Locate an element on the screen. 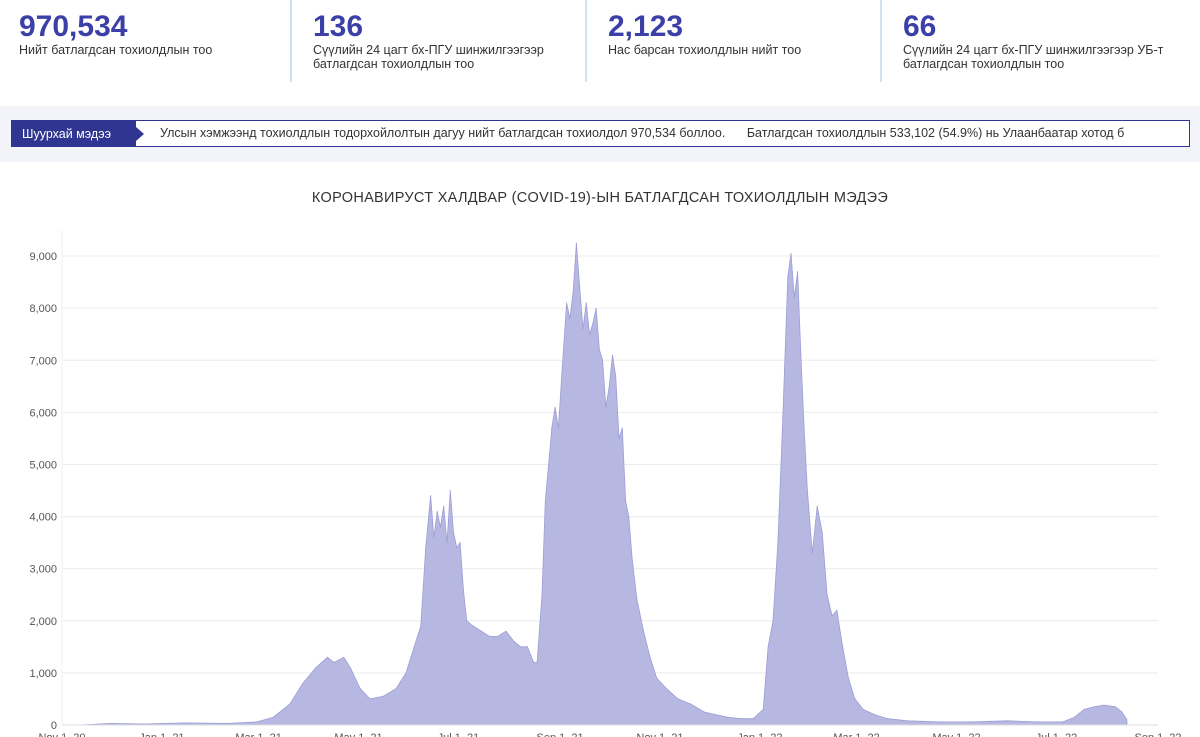  y-tick-label: 7,000 is located at coordinates (43, 361).